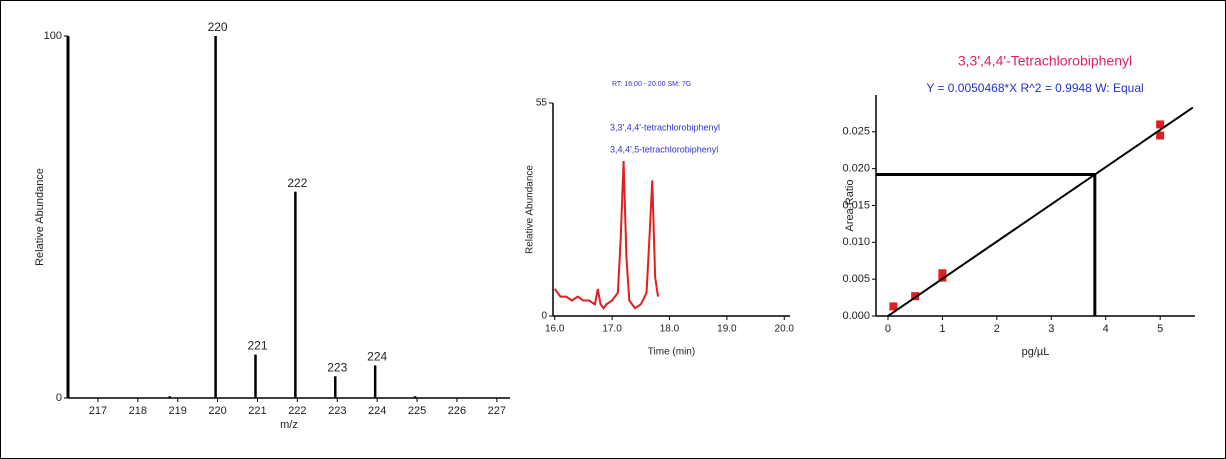  What do you see at coordinates (856, 316) in the screenshot?
I see `y-tick-label: 0.000` at bounding box center [856, 316].